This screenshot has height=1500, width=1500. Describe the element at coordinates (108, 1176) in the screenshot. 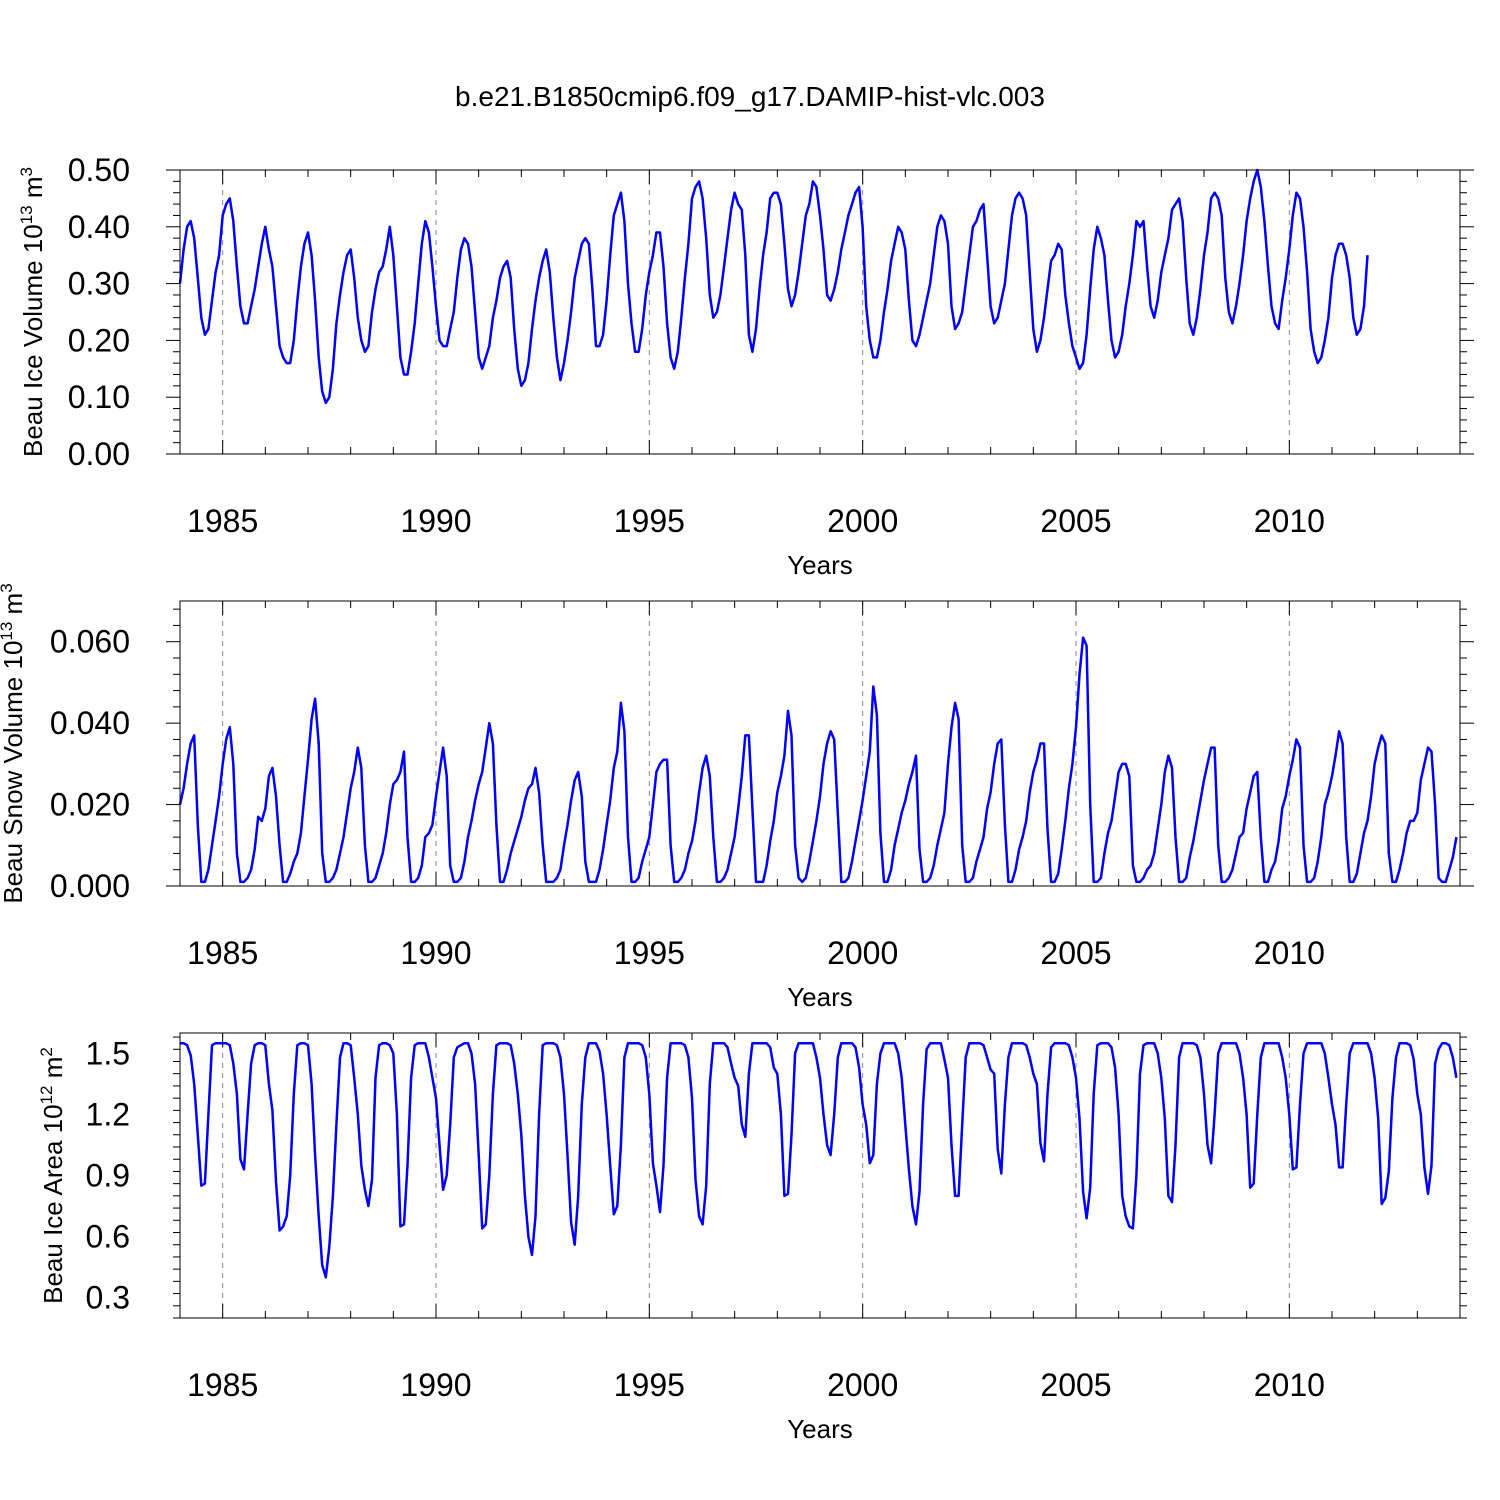

I see `y-tick-label: 0.9` at that location.